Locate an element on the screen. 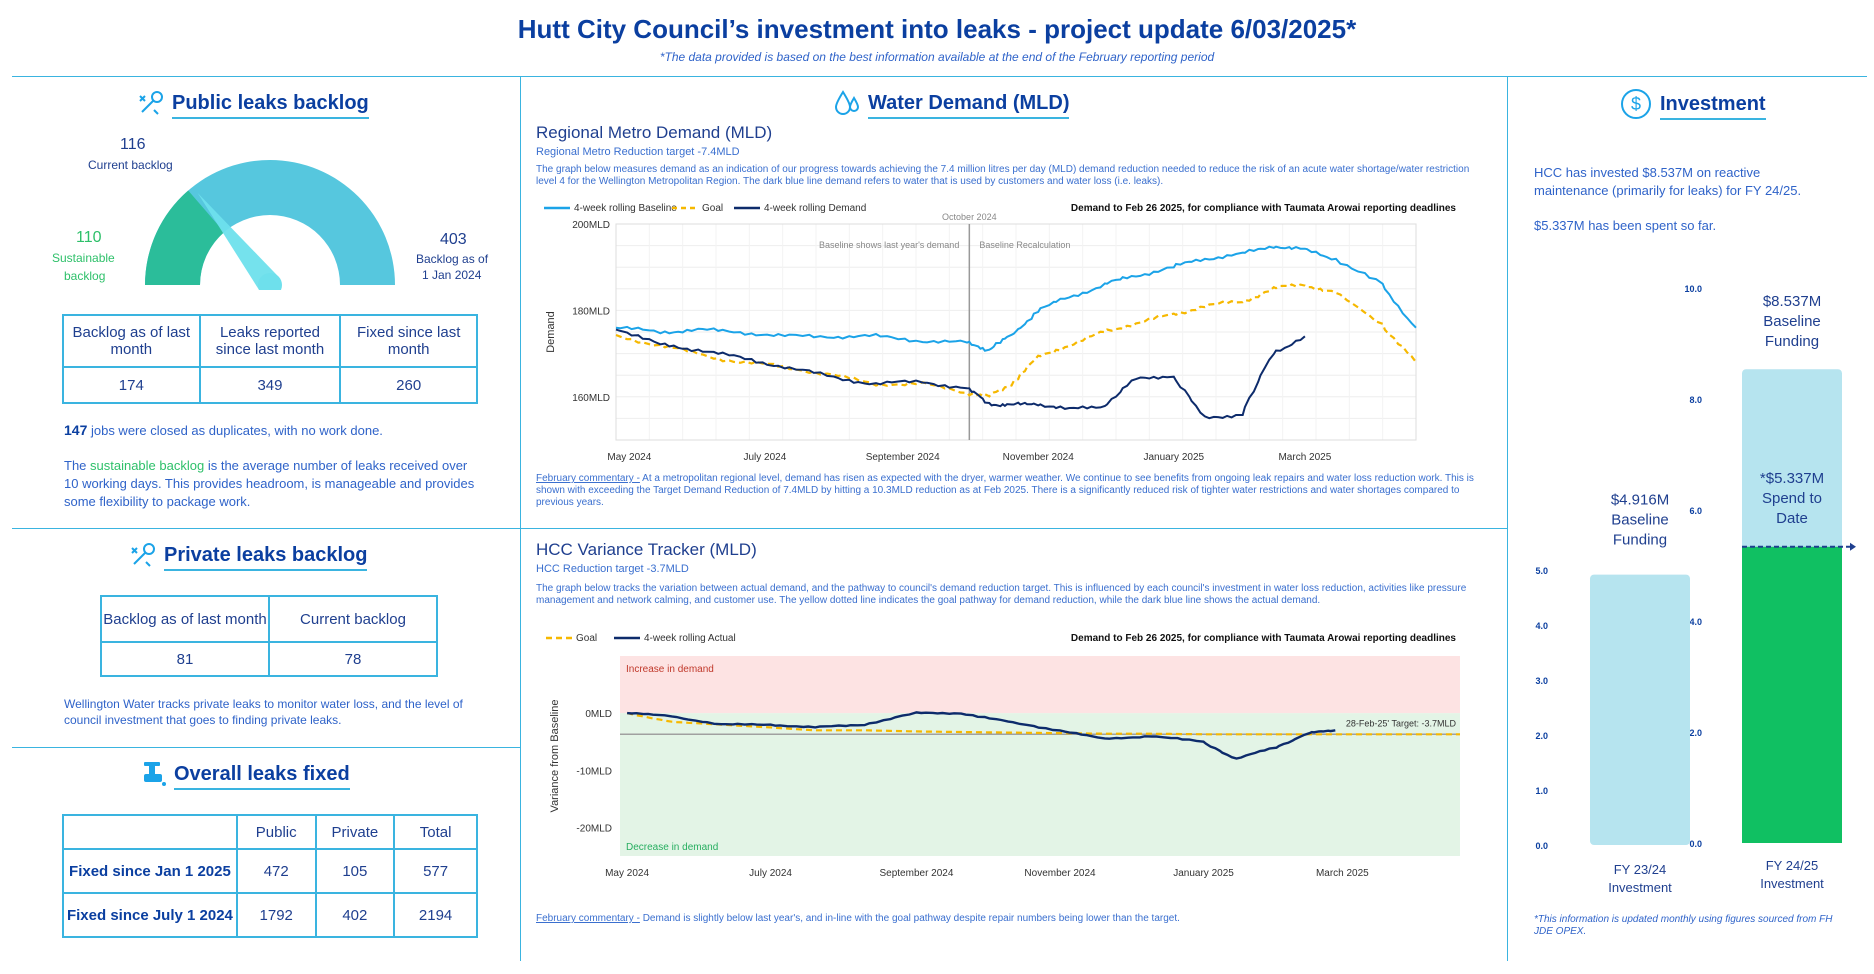  overall-row-label: Fixed since July 1 2024 is located at coordinates (150, 915).